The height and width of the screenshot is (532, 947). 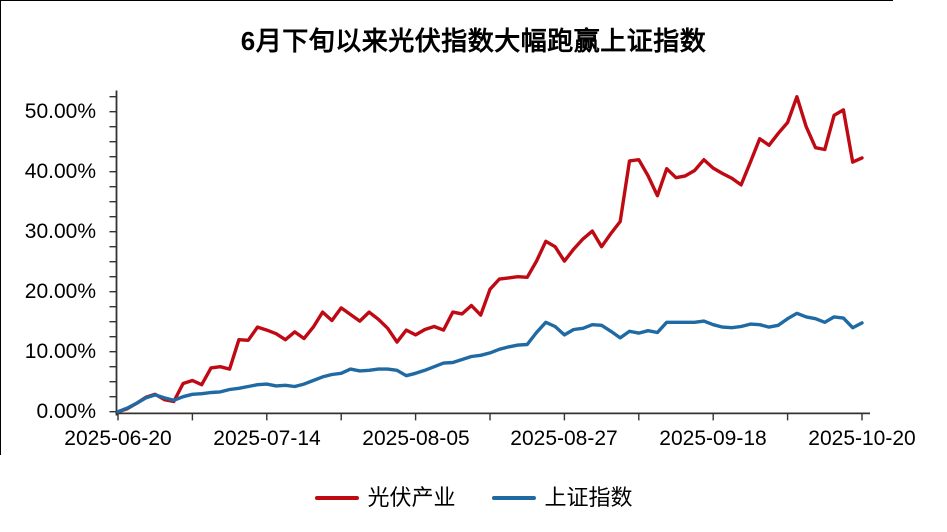 What do you see at coordinates (60, 291) in the screenshot?
I see `y-axis-tick-label: 20.00%` at bounding box center [60, 291].